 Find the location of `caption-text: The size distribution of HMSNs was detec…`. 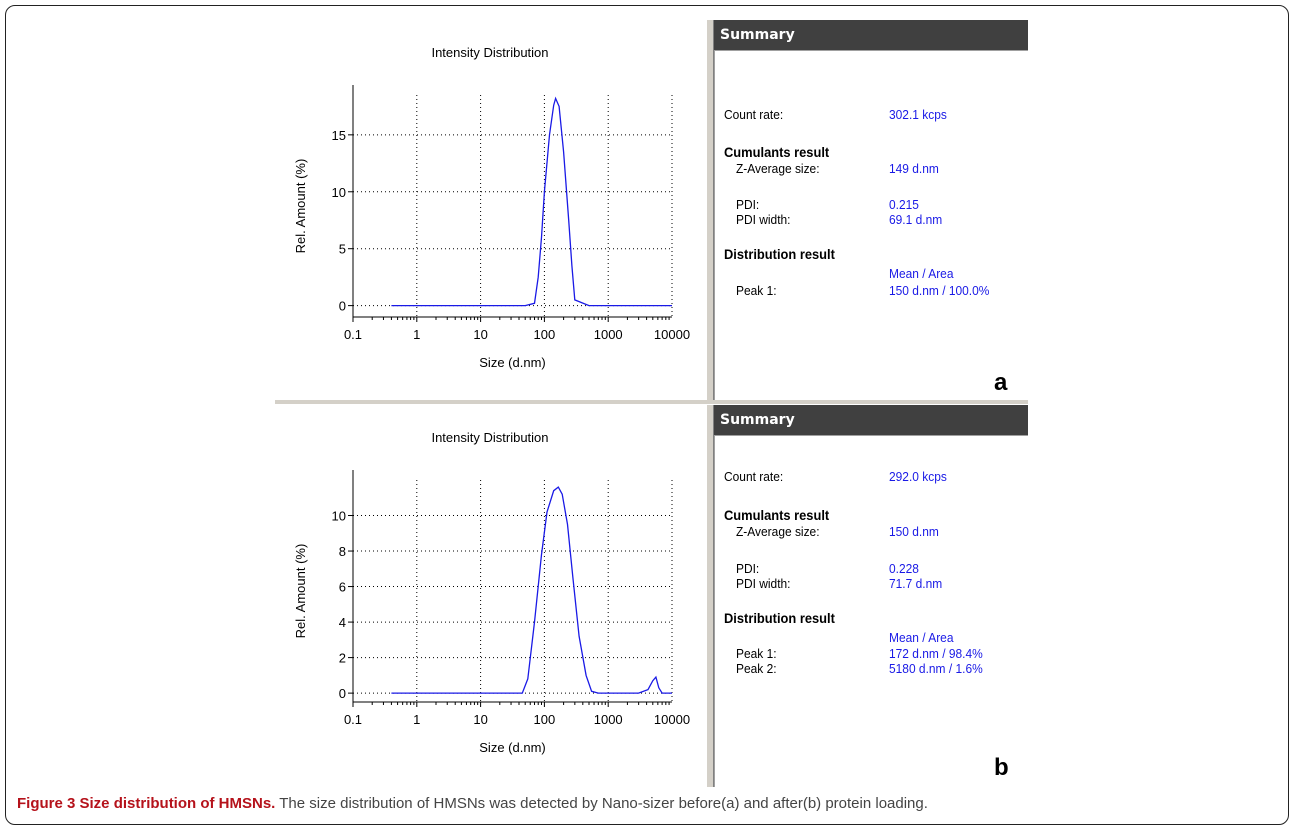

caption-text: The size distribution of HMSNs was detec… is located at coordinates (601, 803).